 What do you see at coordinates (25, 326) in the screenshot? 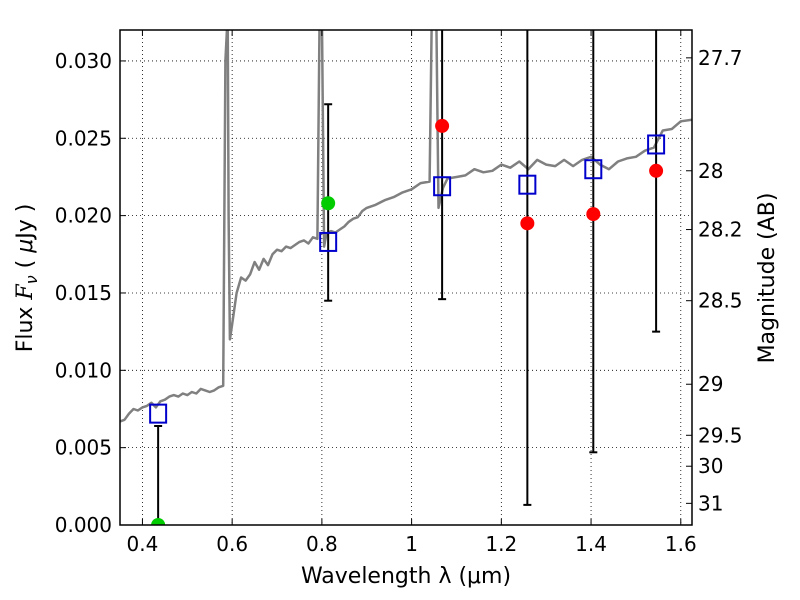
I see `y-label-prefix: Flux` at bounding box center [25, 326].